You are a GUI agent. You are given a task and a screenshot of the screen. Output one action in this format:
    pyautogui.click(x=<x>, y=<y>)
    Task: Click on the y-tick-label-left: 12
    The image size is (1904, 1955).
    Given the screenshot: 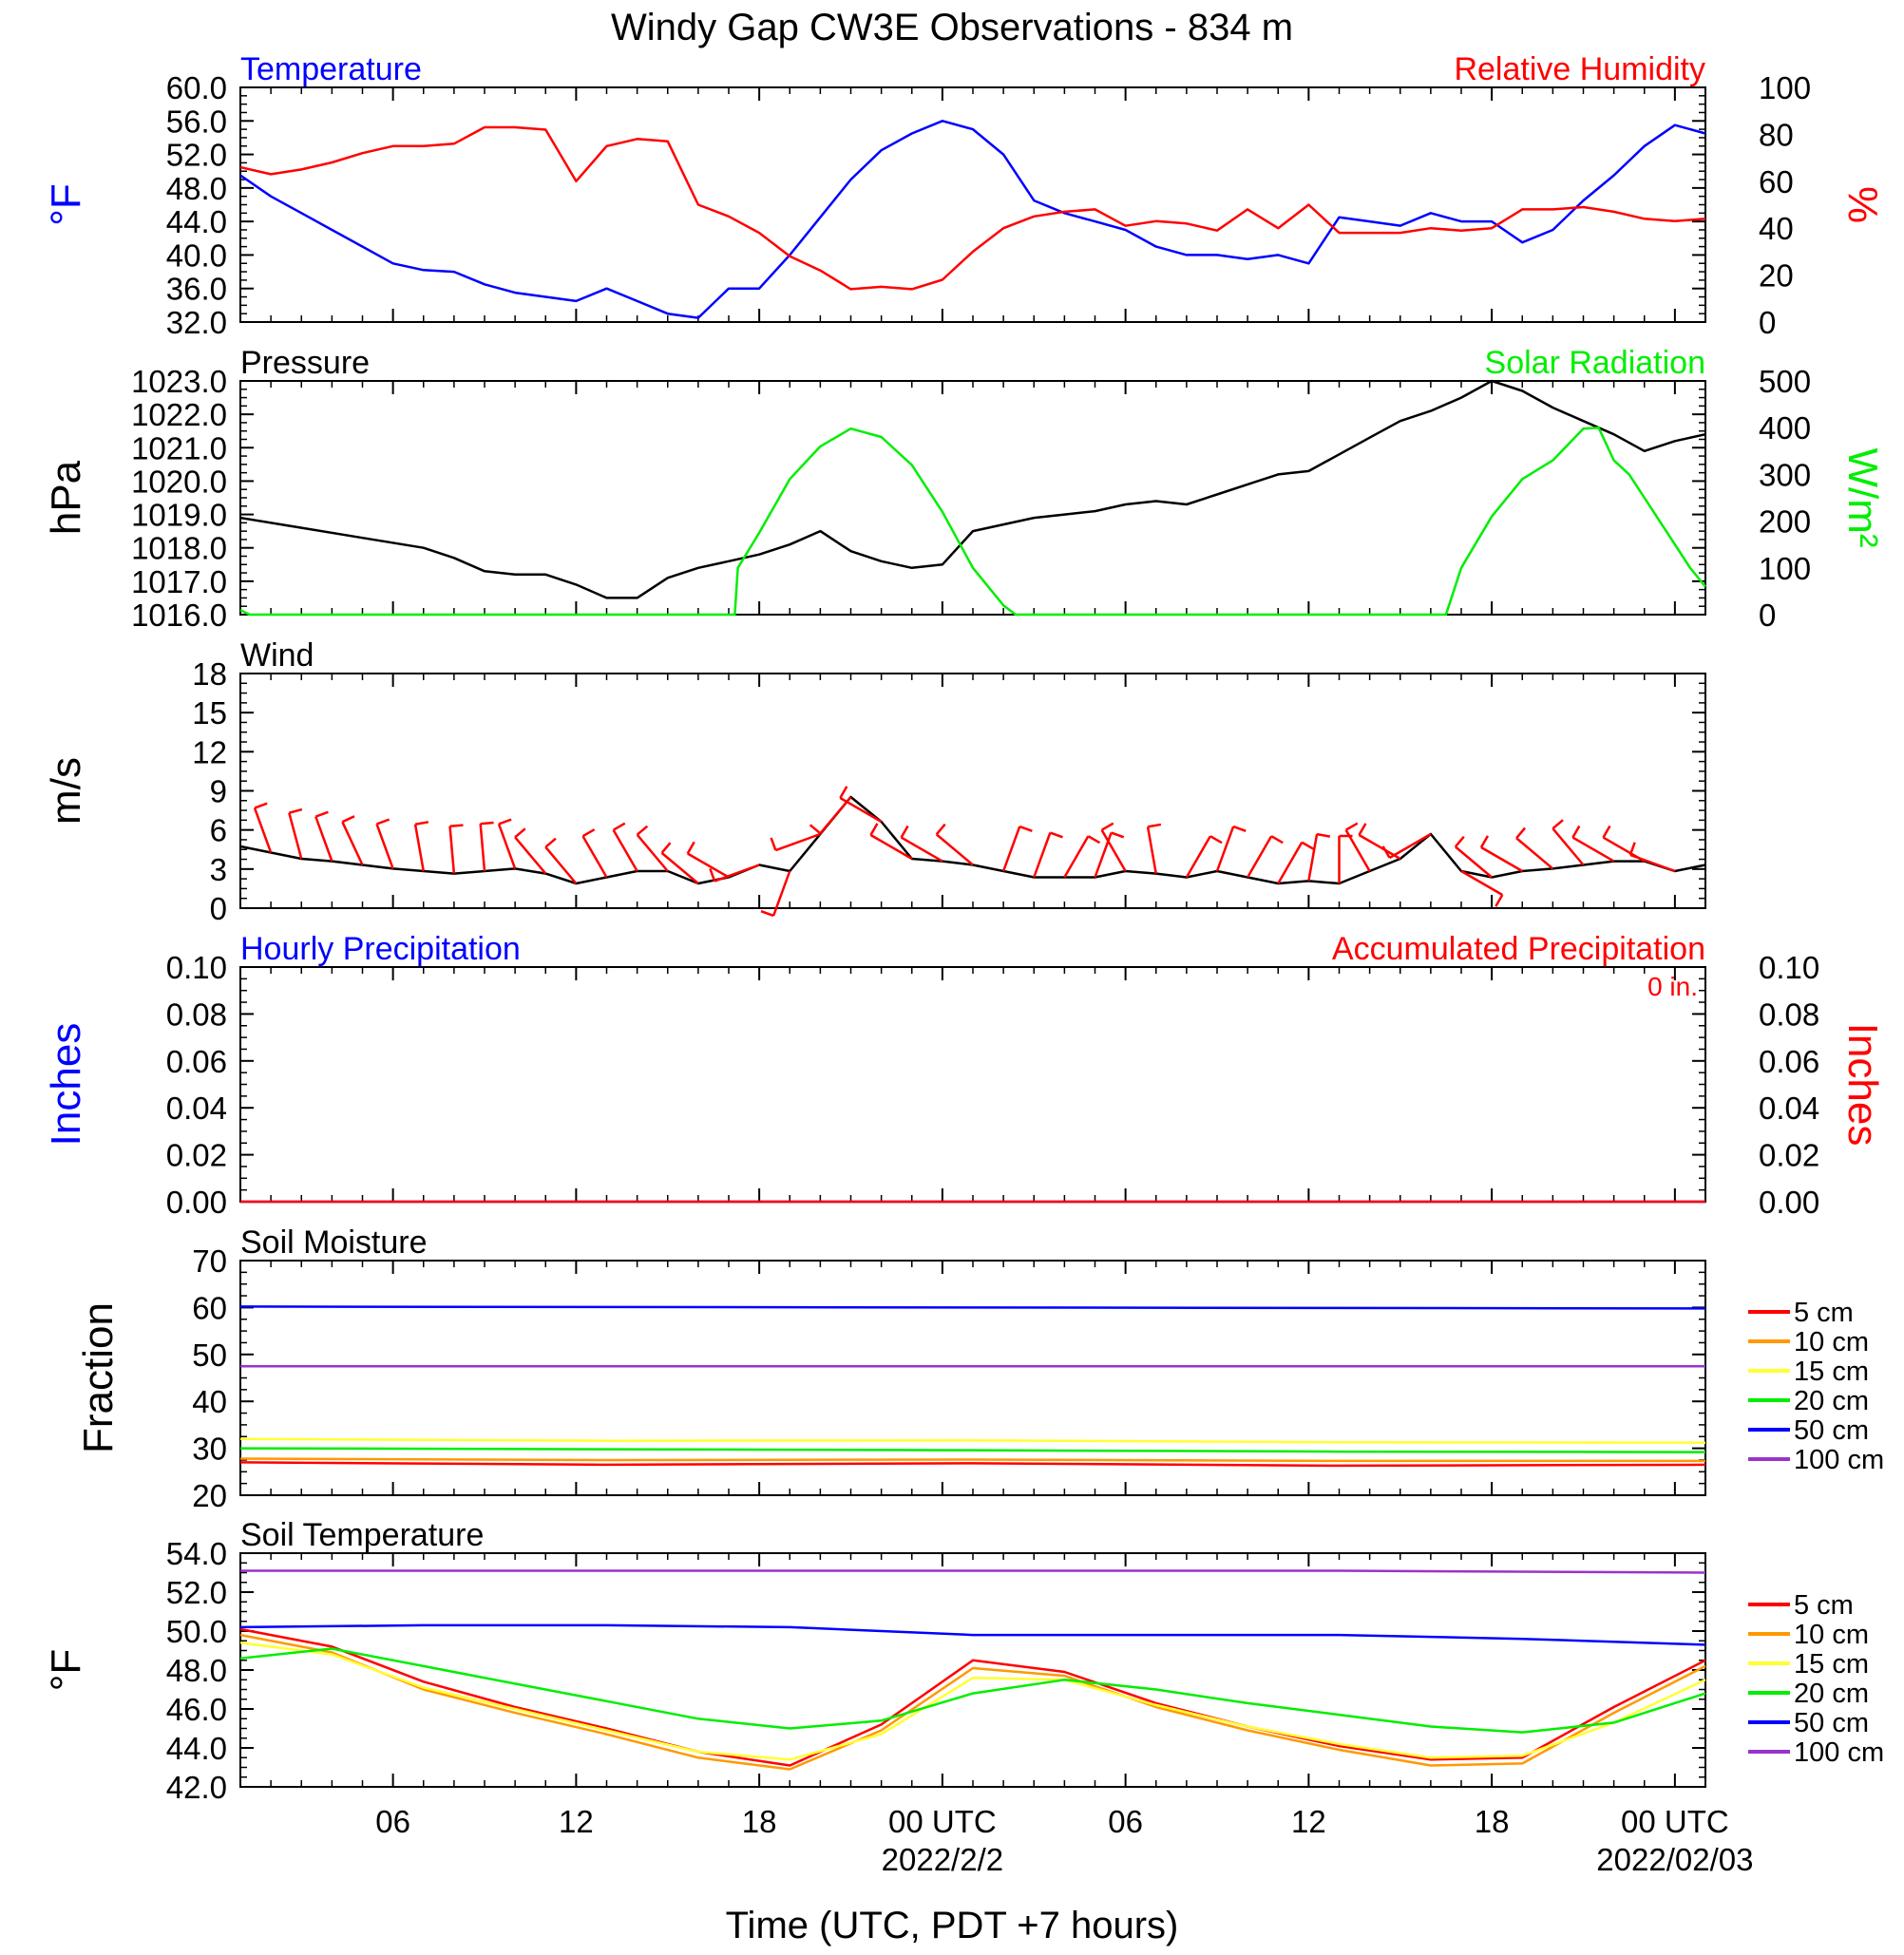 What is the action you would take?
    pyautogui.click(x=209, y=751)
    